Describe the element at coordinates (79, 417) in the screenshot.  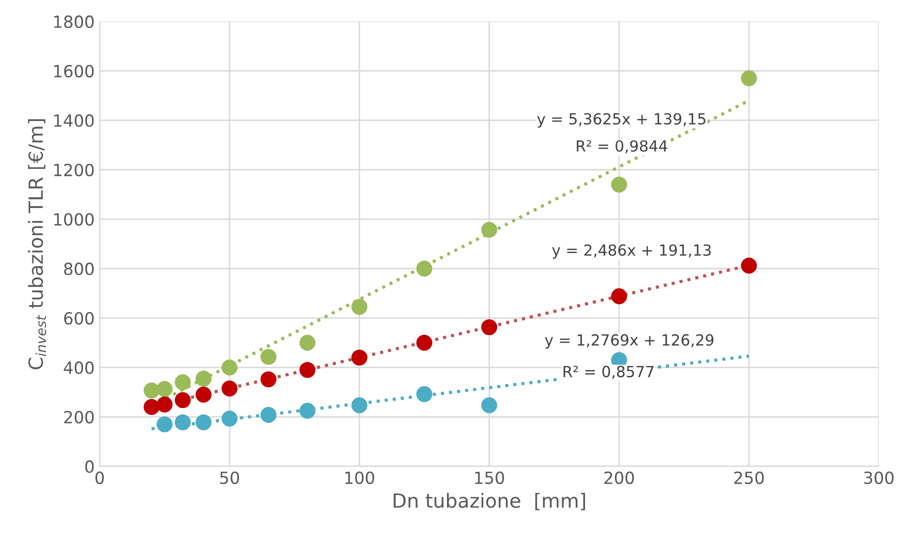
I see `y-tick-label: 200` at that location.